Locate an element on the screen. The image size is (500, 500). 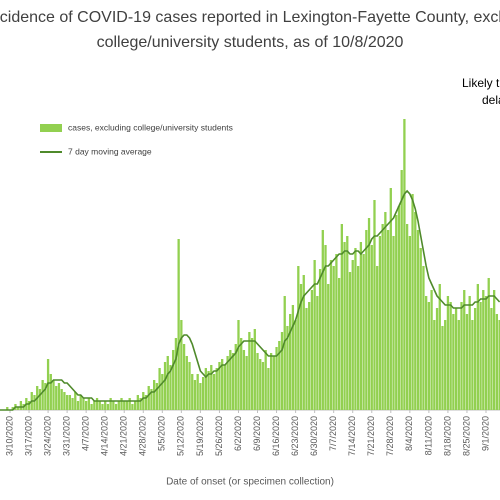
x-tick-label: 7/7/2020 is located at coordinates (333, 433).